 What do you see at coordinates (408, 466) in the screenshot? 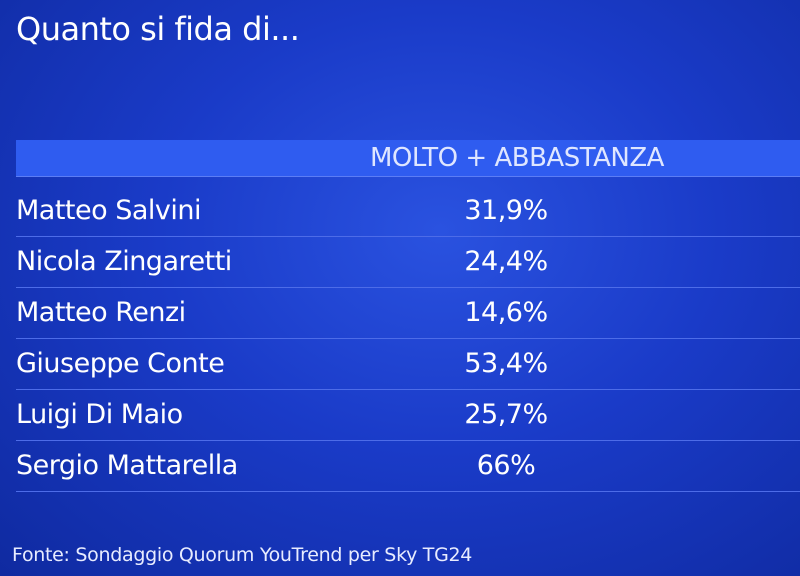
I see `table-row: Sergio Mattarella 66%` at bounding box center [408, 466].